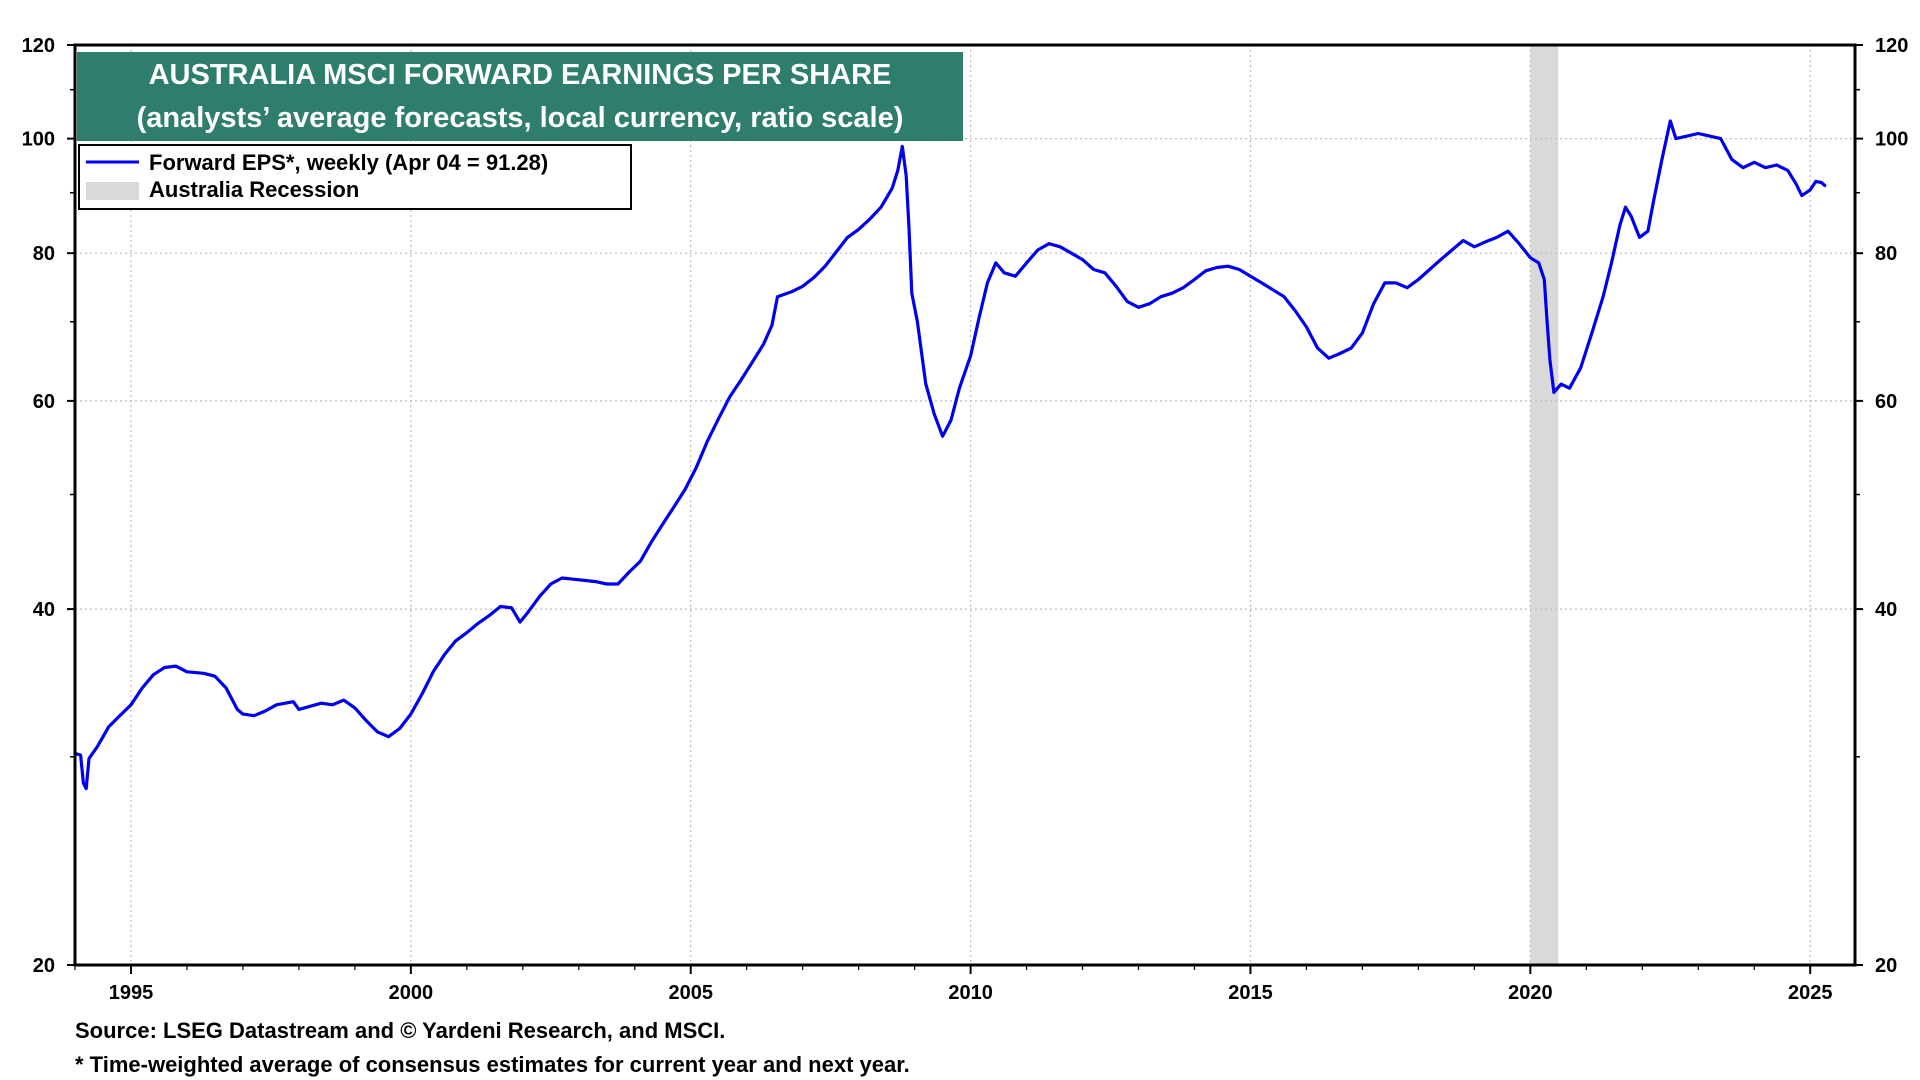 The width and height of the screenshot is (1920, 1080). I want to click on x-tick-label-2025: 2025, so click(1810, 993).